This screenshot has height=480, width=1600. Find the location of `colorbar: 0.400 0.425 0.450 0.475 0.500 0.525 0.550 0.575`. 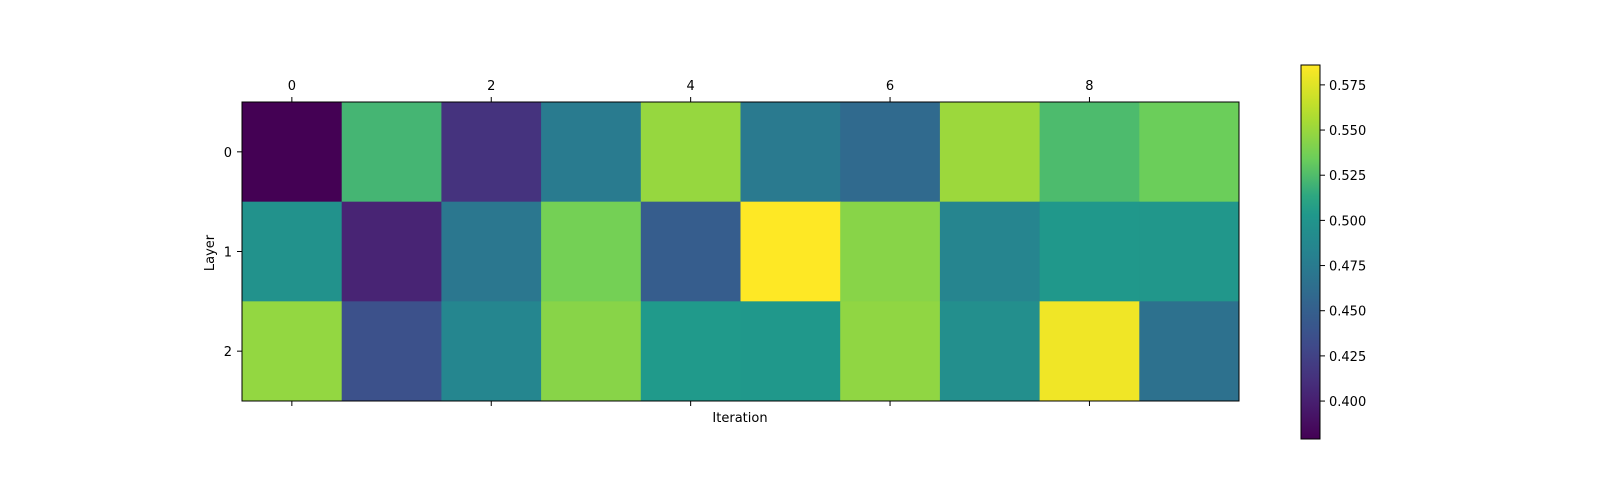

colorbar: 0.400 0.425 0.450 0.475 0.500 0.525 0.550 0.575 is located at coordinates (1333, 252).